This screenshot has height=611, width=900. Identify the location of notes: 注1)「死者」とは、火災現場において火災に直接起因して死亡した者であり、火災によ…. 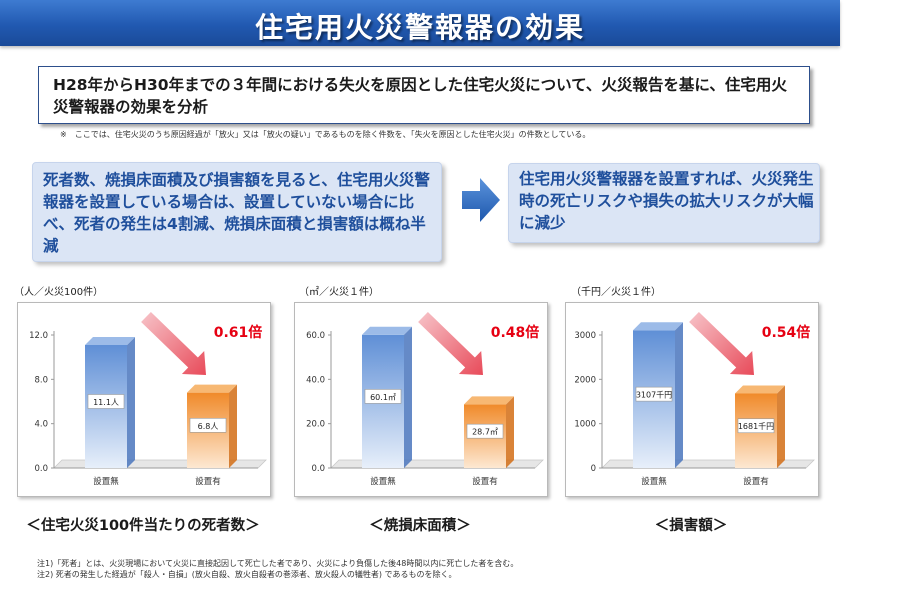
(447, 569).